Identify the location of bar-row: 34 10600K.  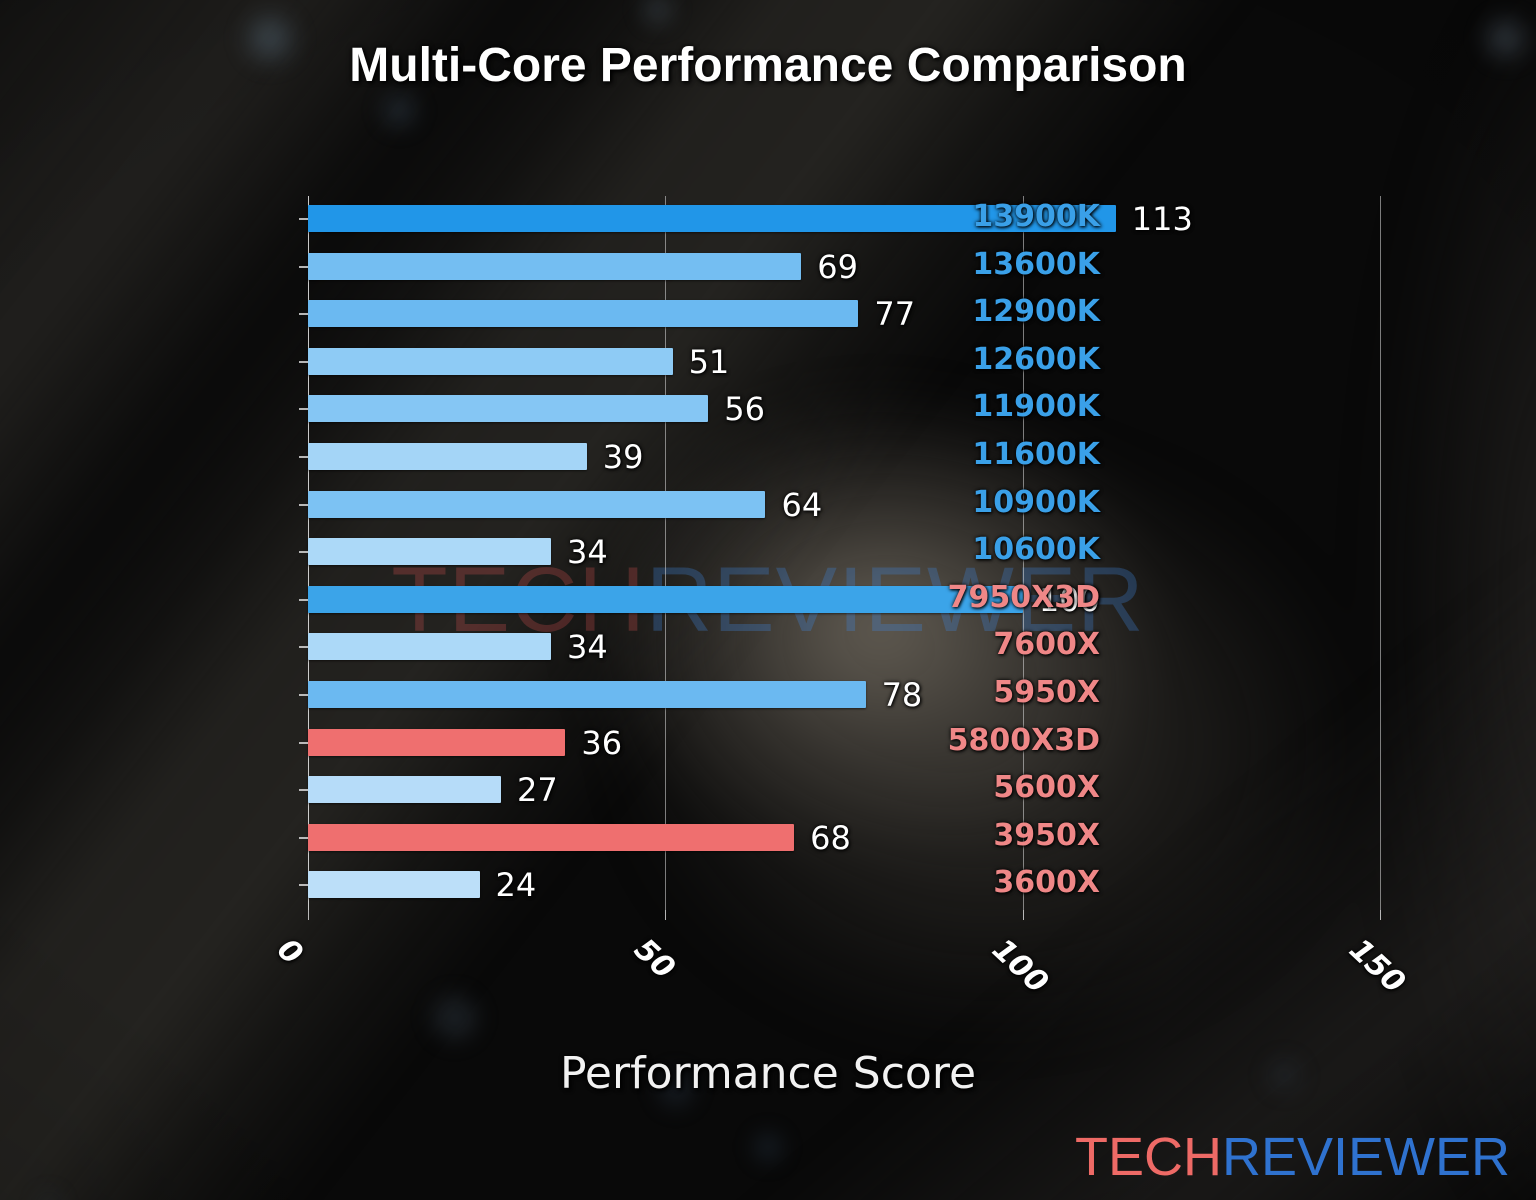
(857, 551).